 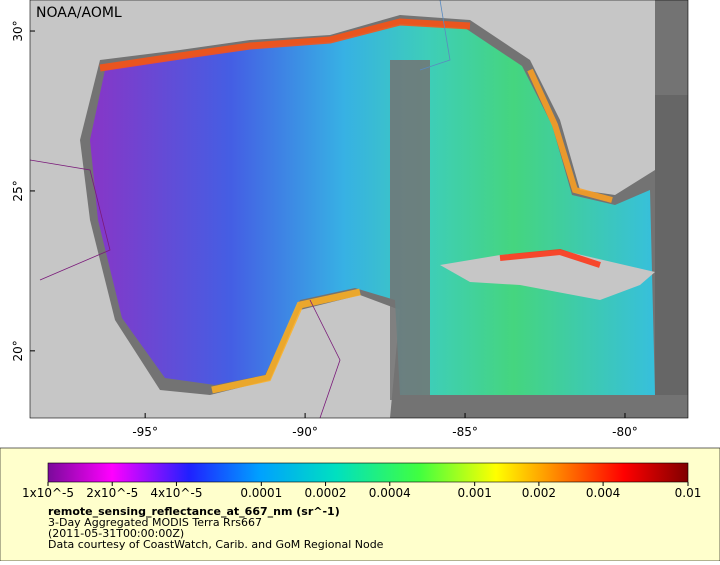 I want to click on x-tick-label: -80°, so click(x=625, y=432).